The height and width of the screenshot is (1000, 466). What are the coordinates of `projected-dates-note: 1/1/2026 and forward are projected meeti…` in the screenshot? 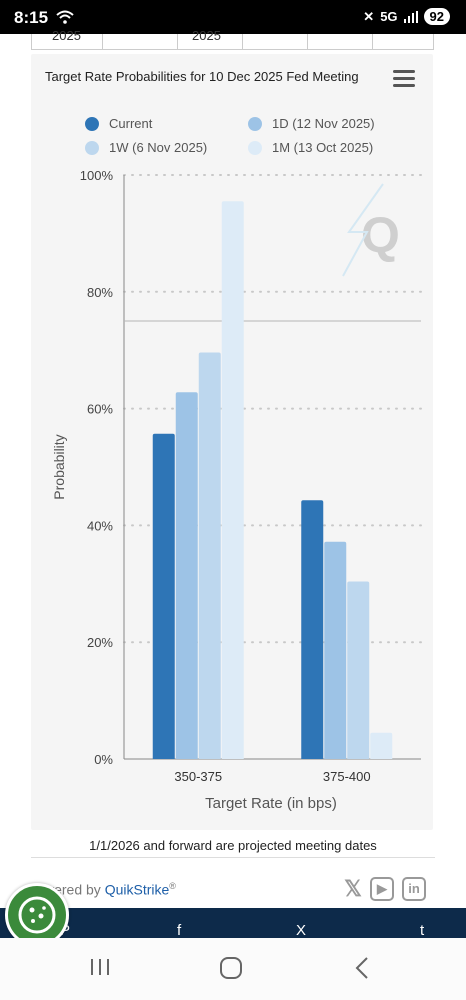 It's located at (233, 845).